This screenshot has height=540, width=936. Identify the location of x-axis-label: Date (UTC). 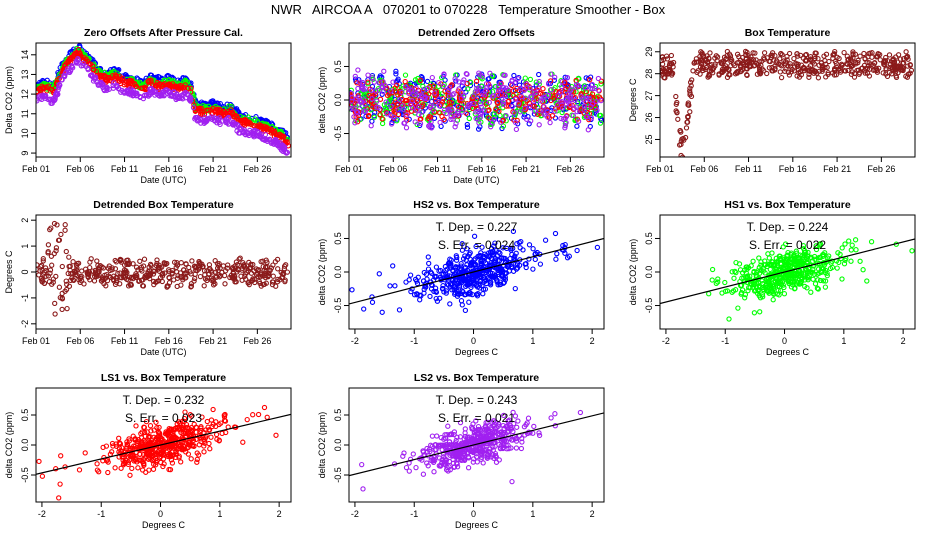
(476, 180).